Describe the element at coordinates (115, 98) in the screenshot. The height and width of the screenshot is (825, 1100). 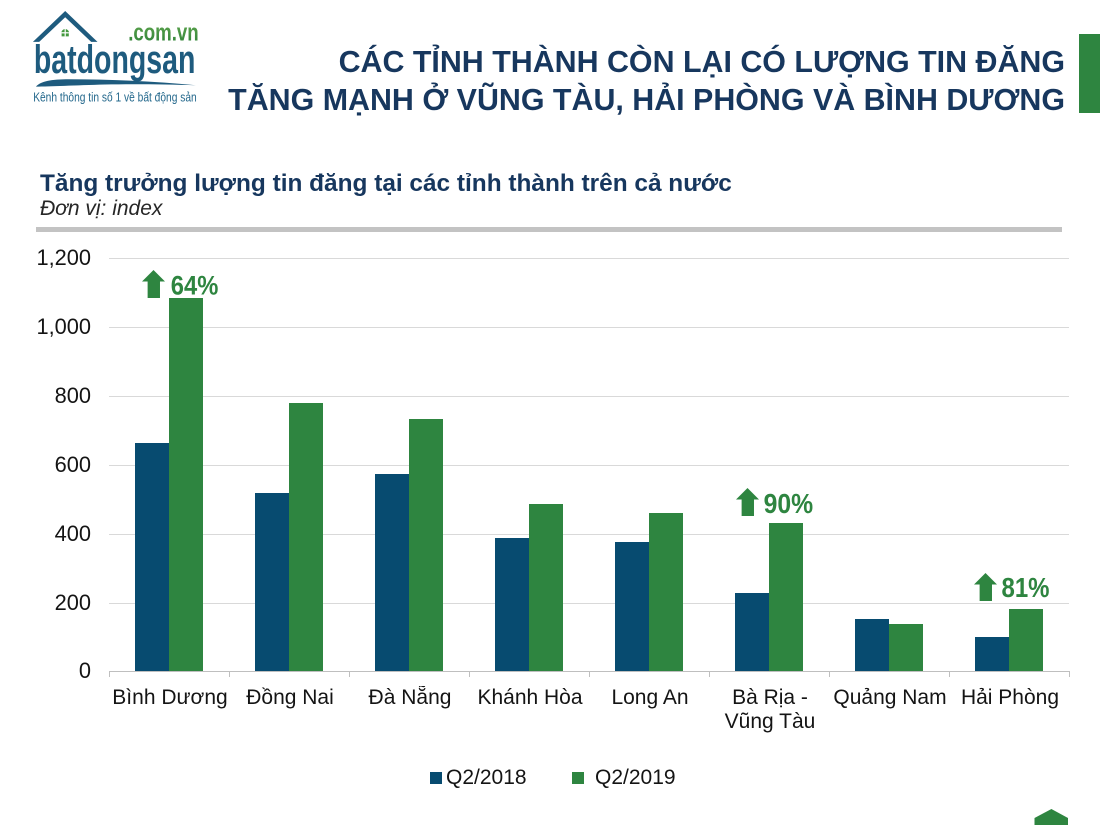
I see `svg-text:Kênh thông tin số 1 về bất độn: Kênh thông tin số 1 về bất động sản` at that location.